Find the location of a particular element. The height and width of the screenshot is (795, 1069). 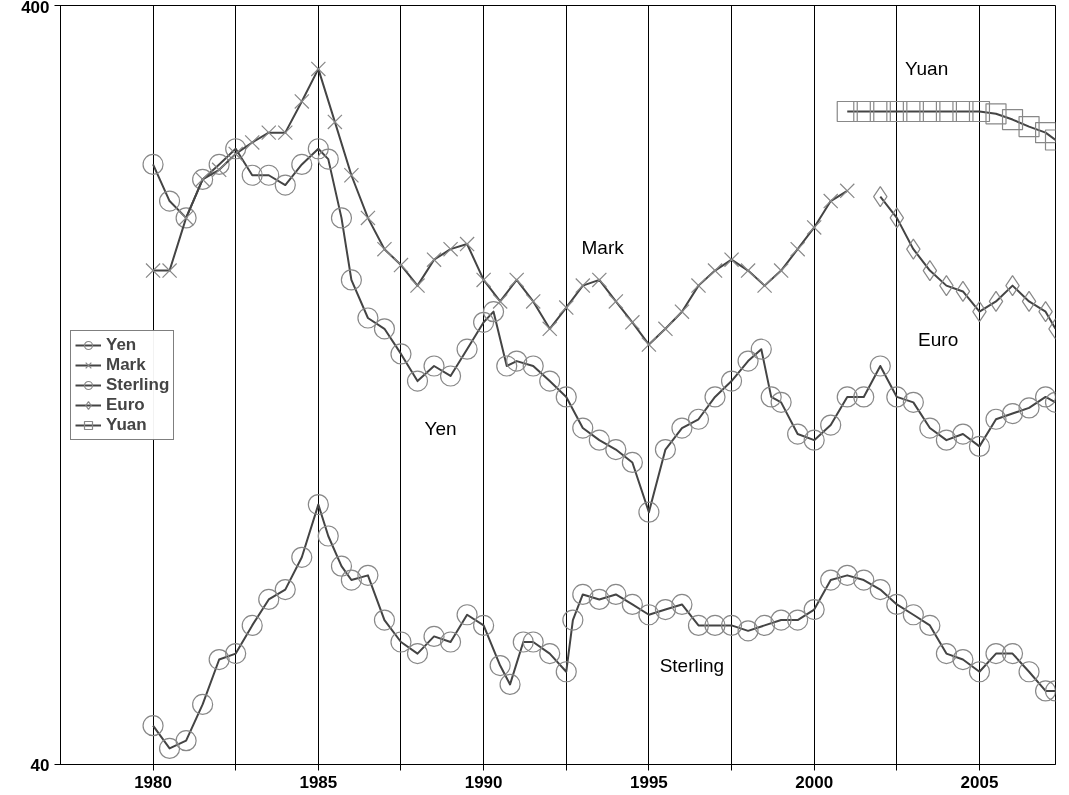

y-tick-label: 400 is located at coordinates (35, 8).